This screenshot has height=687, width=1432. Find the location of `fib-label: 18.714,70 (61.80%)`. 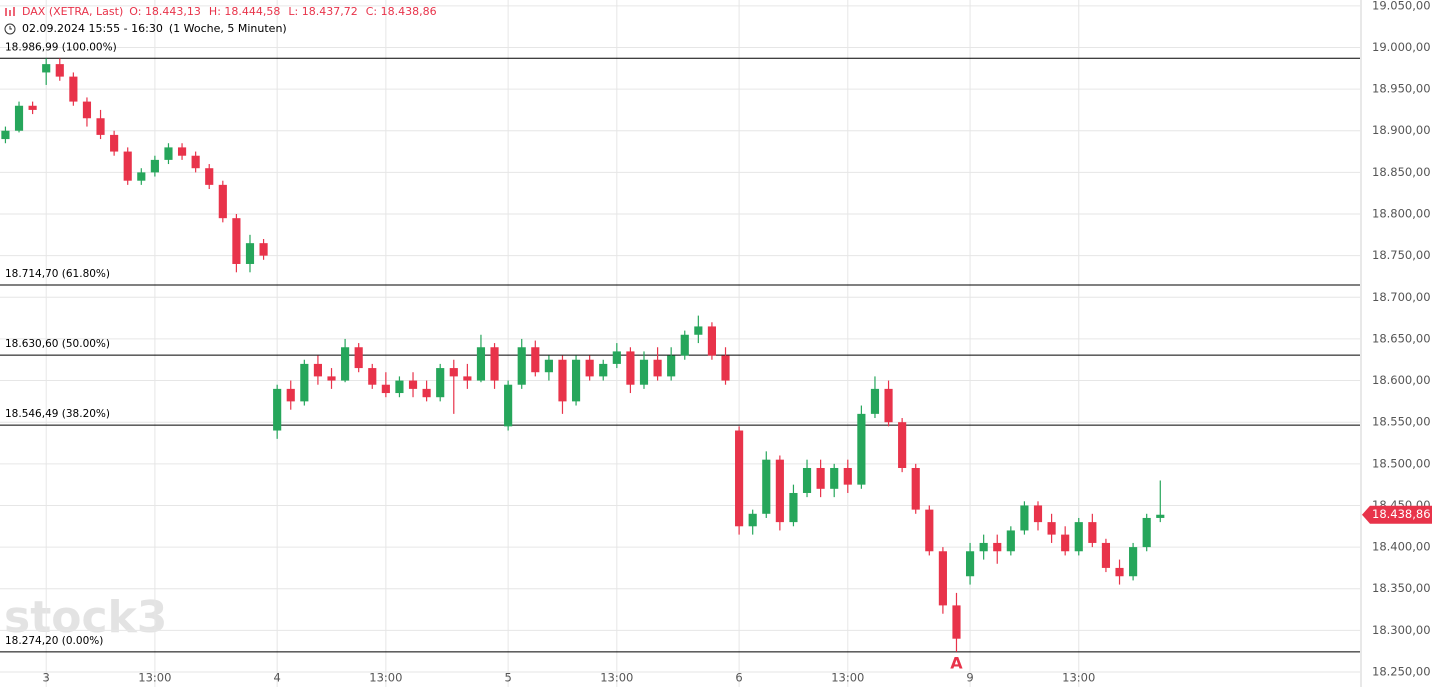

fib-label: 18.714,70 (61.80%) is located at coordinates (57, 274).